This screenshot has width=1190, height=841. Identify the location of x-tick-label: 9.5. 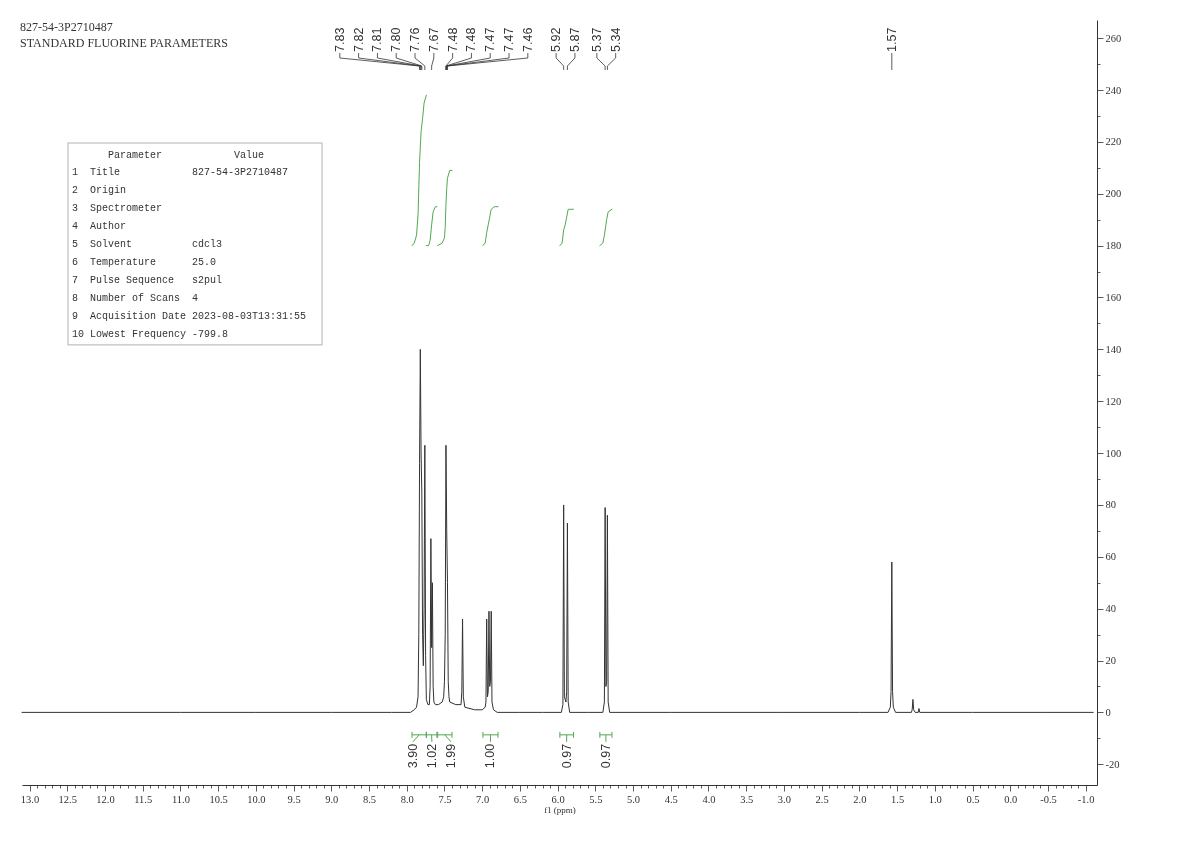
(294, 799).